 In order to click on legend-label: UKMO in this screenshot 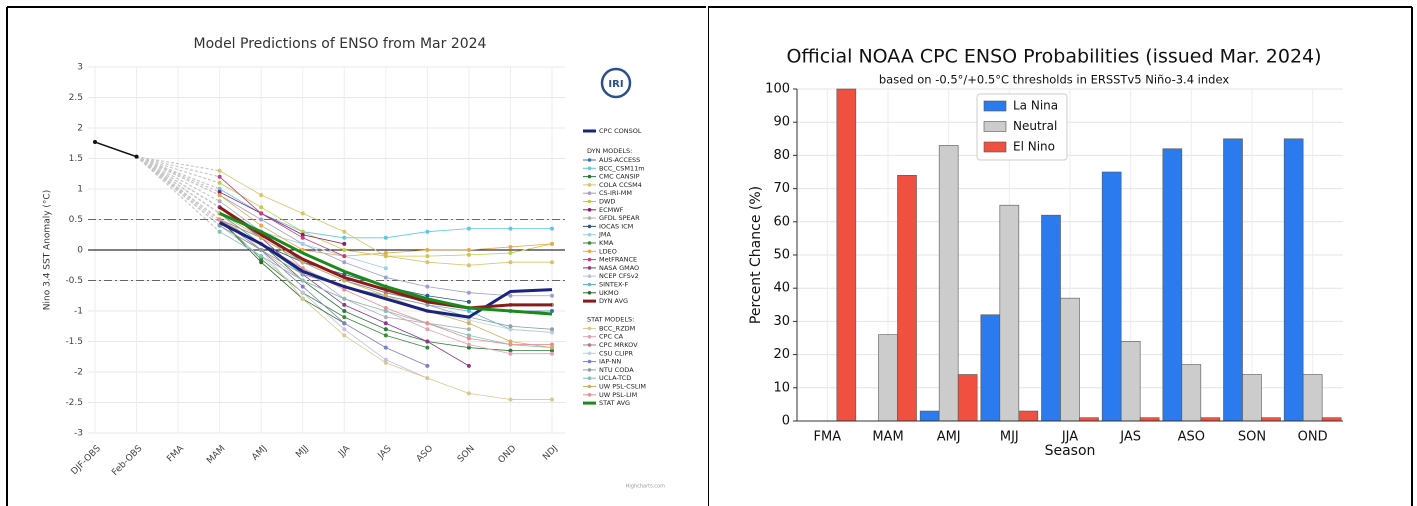, I will do `click(609, 293)`.